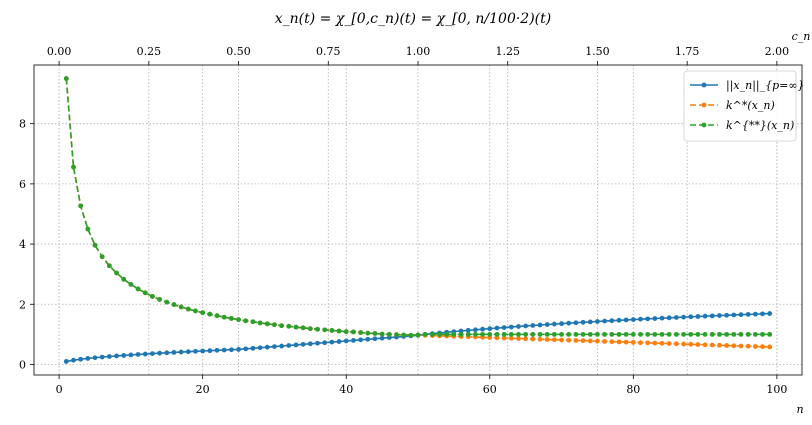 This screenshot has width=812, height=425. I want to click on top-tick-label: 0.50, so click(238, 51).